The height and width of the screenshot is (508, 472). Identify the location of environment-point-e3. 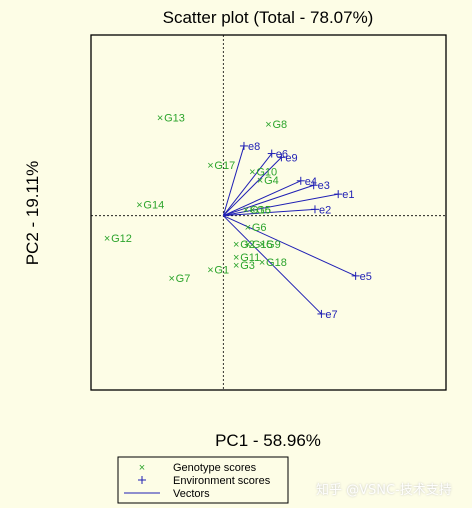
(313, 185).